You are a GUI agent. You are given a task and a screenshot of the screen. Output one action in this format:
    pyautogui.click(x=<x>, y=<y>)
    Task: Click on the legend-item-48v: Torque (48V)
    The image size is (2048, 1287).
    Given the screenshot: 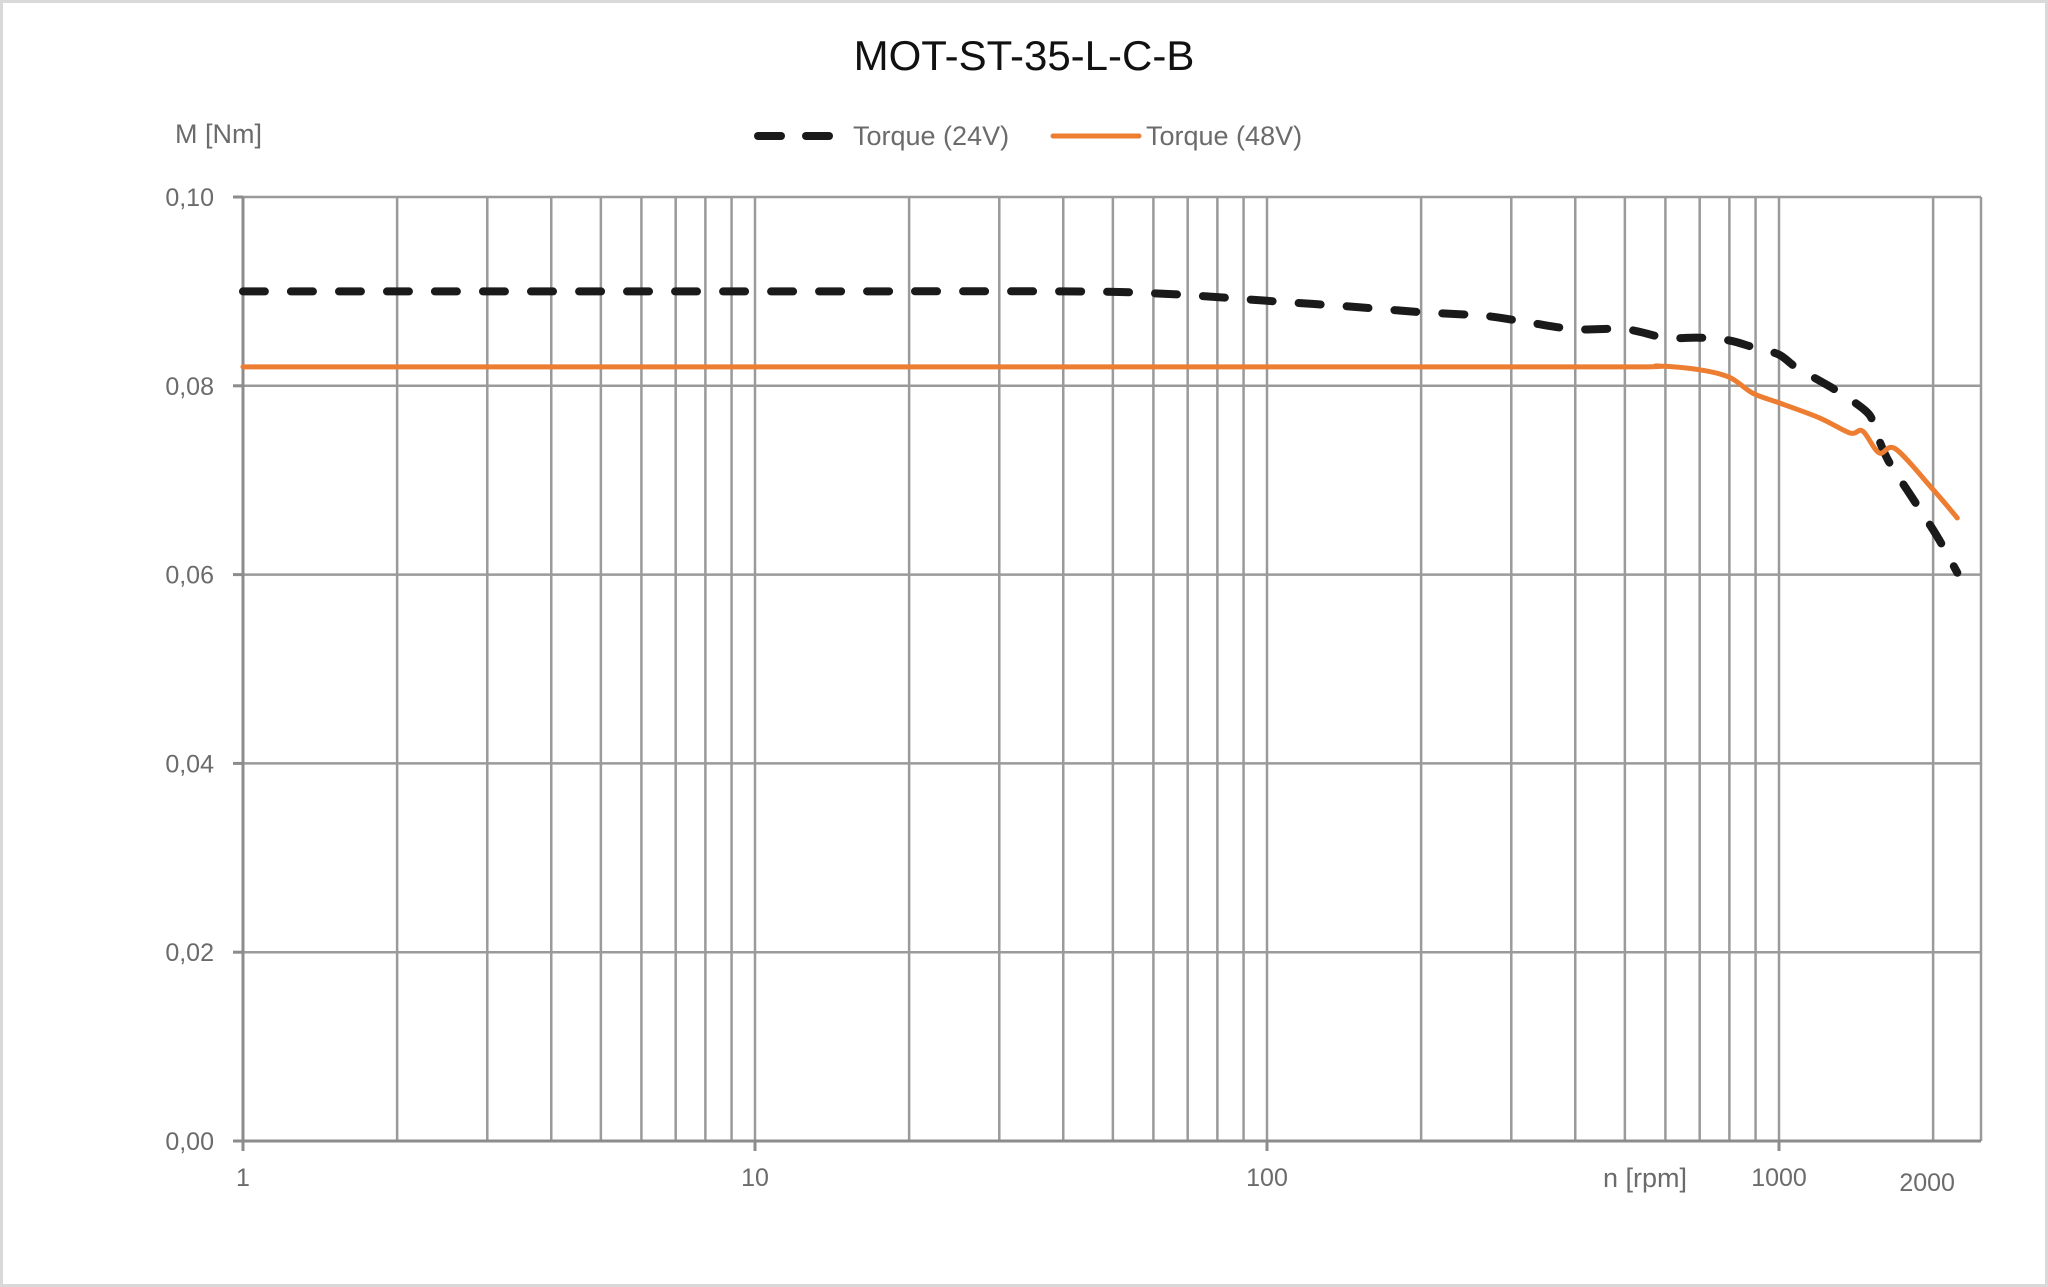 What is the action you would take?
    pyautogui.click(x=1176, y=136)
    